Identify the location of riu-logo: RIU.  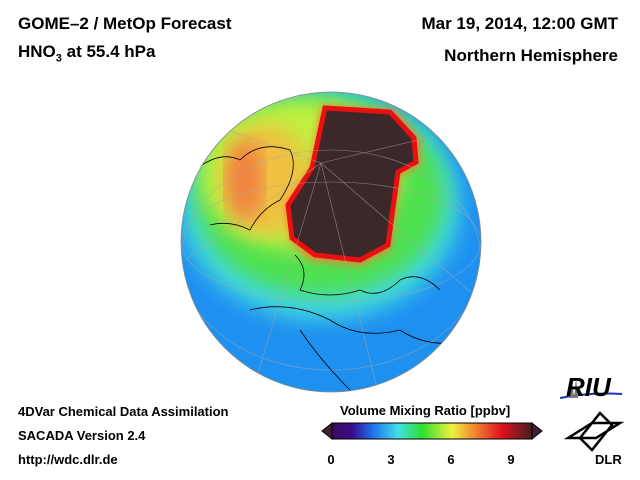
(588, 387).